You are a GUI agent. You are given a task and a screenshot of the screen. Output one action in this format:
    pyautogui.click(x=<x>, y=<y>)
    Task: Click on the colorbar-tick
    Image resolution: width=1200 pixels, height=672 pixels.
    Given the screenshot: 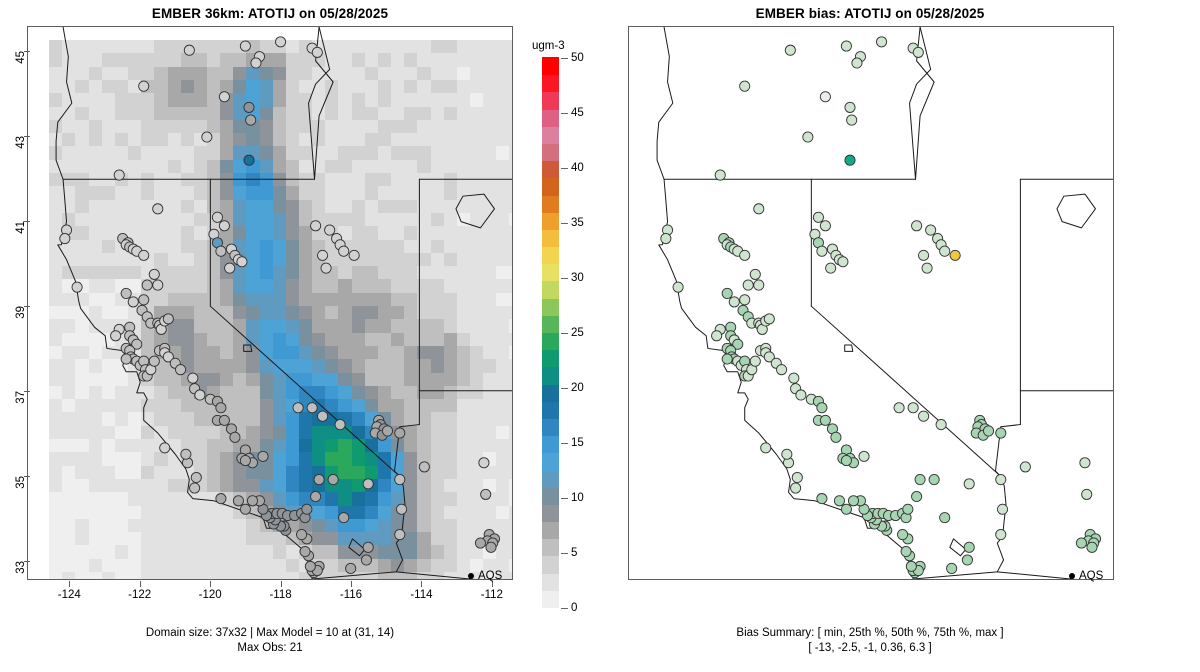 What is the action you would take?
    pyautogui.click(x=564, y=58)
    